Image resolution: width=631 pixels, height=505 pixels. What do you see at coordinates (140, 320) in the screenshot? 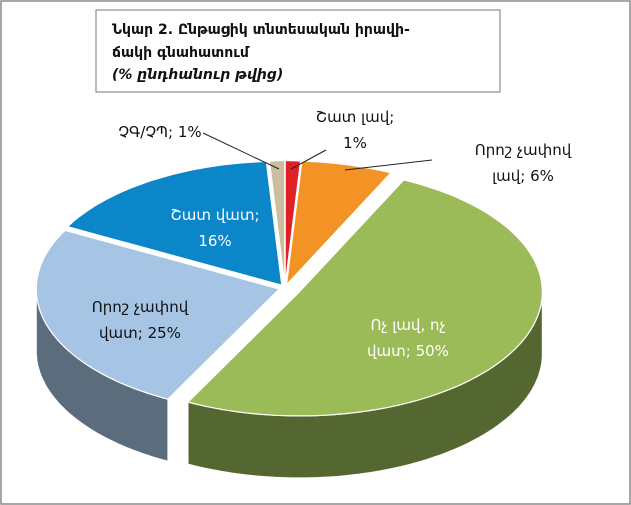
I see `data-label: Որոշ չափով վատ; 25%` at bounding box center [140, 320].